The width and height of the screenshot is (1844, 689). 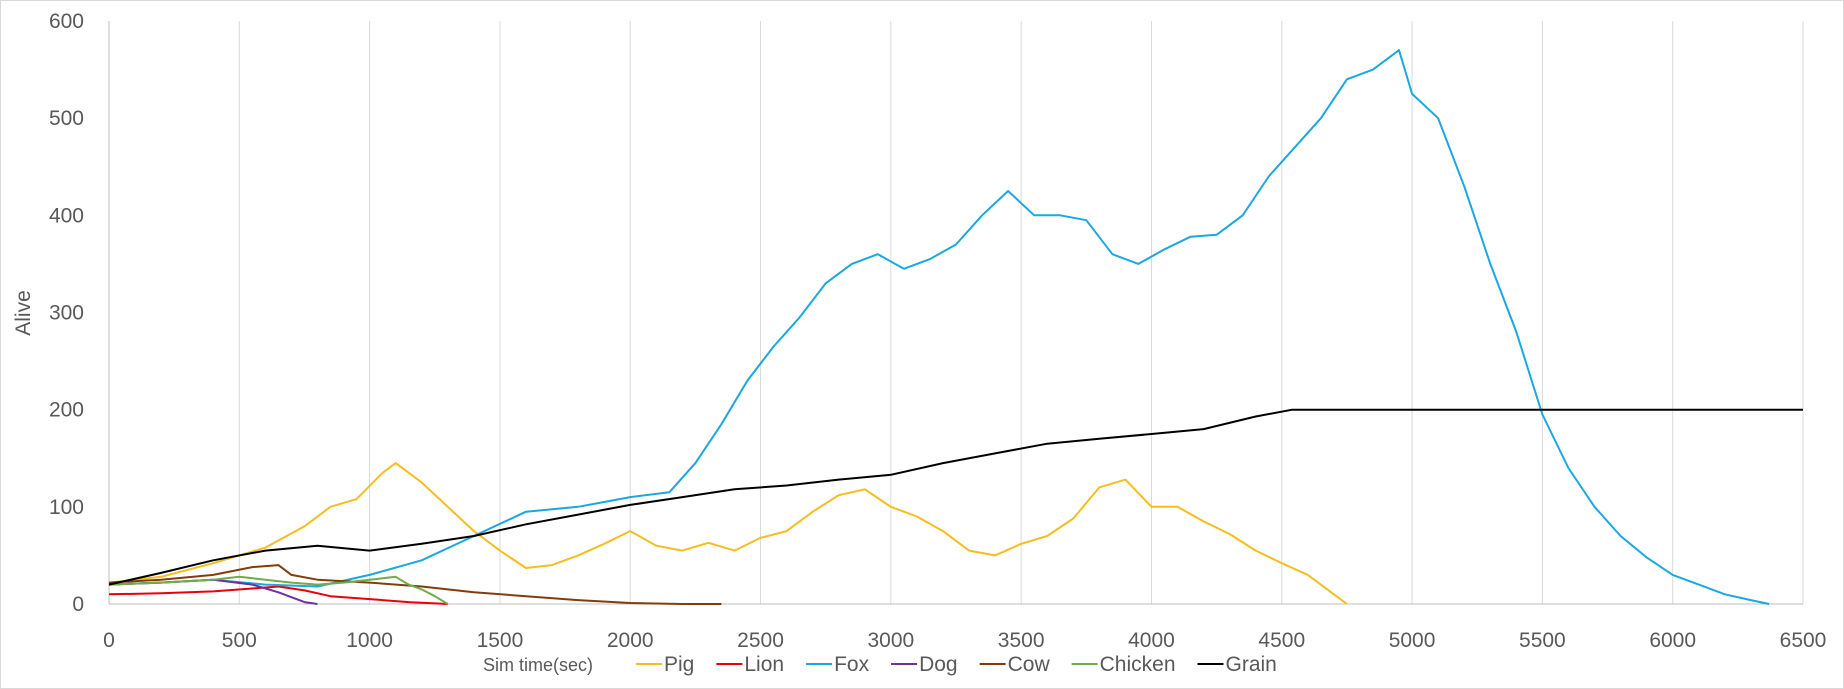 I want to click on y-tick-label: 0, so click(x=78, y=604).